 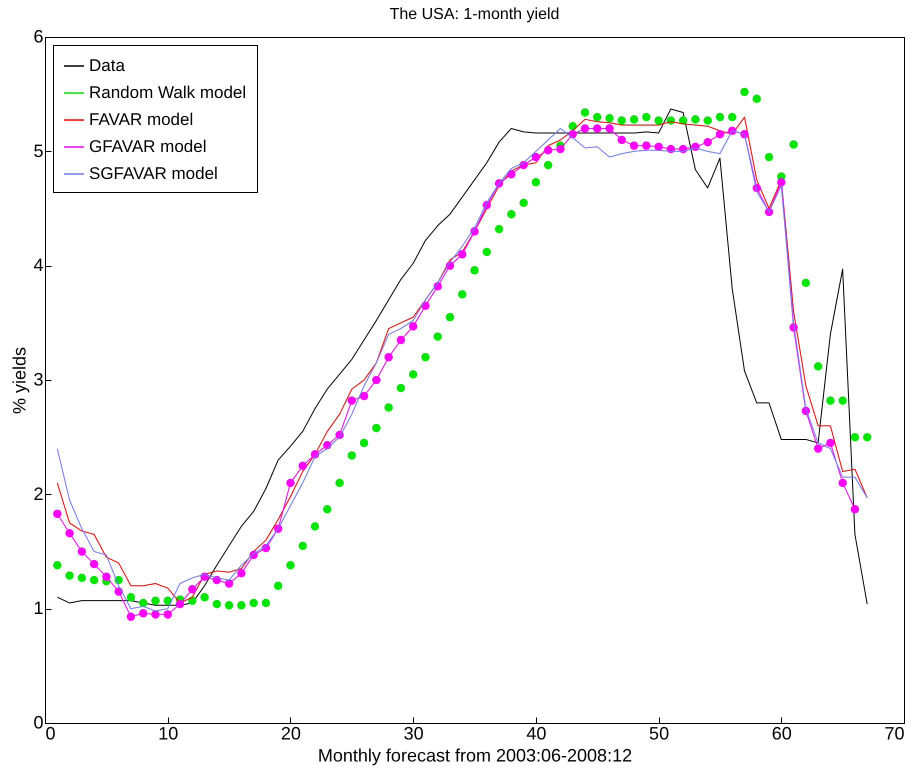 I want to click on y-tick-label: 1, so click(x=38, y=608).